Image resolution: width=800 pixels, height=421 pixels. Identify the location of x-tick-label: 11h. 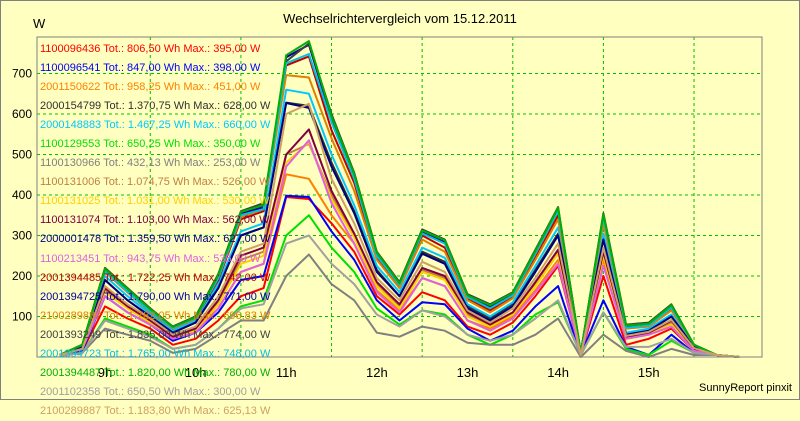
(286, 372).